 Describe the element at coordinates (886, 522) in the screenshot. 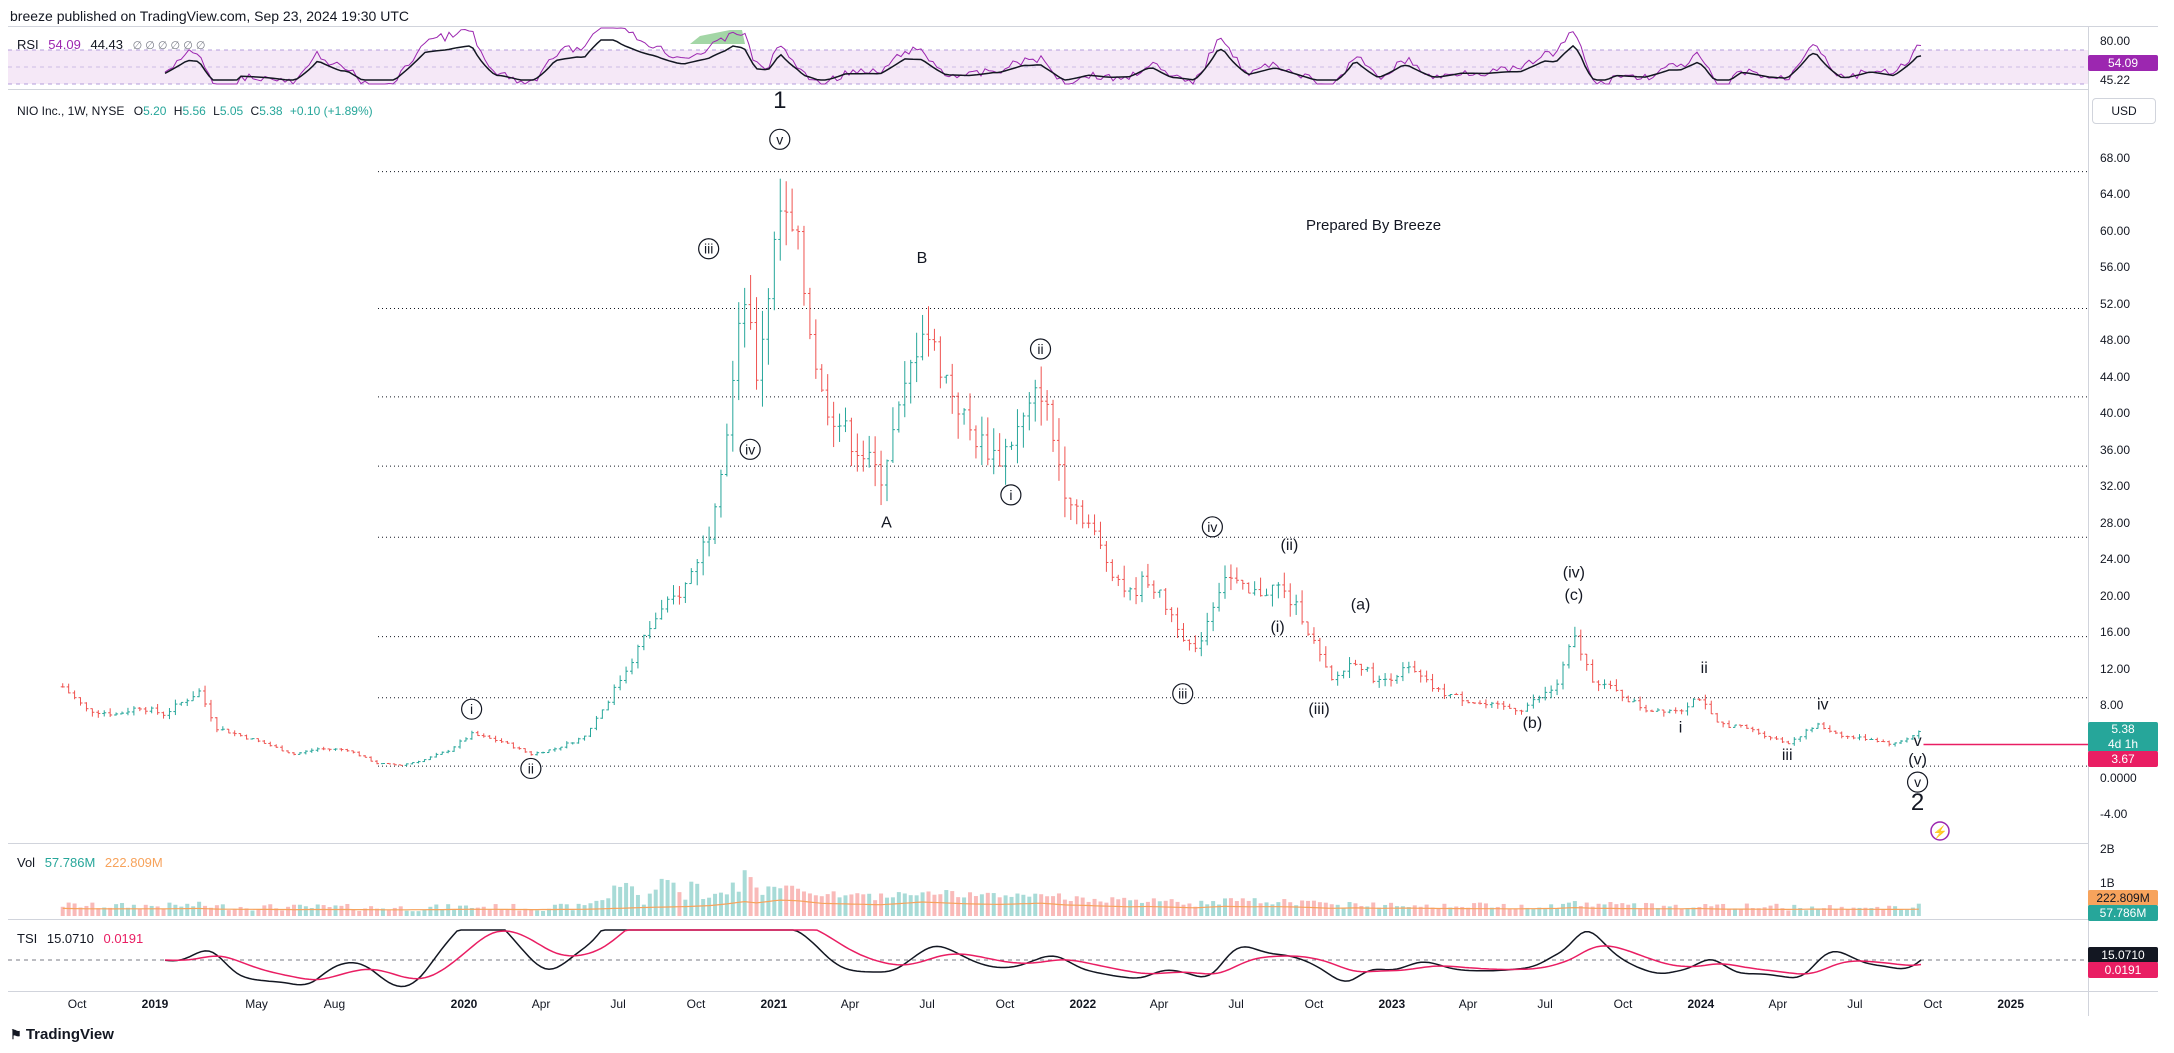

I see `wave-label: A` at that location.